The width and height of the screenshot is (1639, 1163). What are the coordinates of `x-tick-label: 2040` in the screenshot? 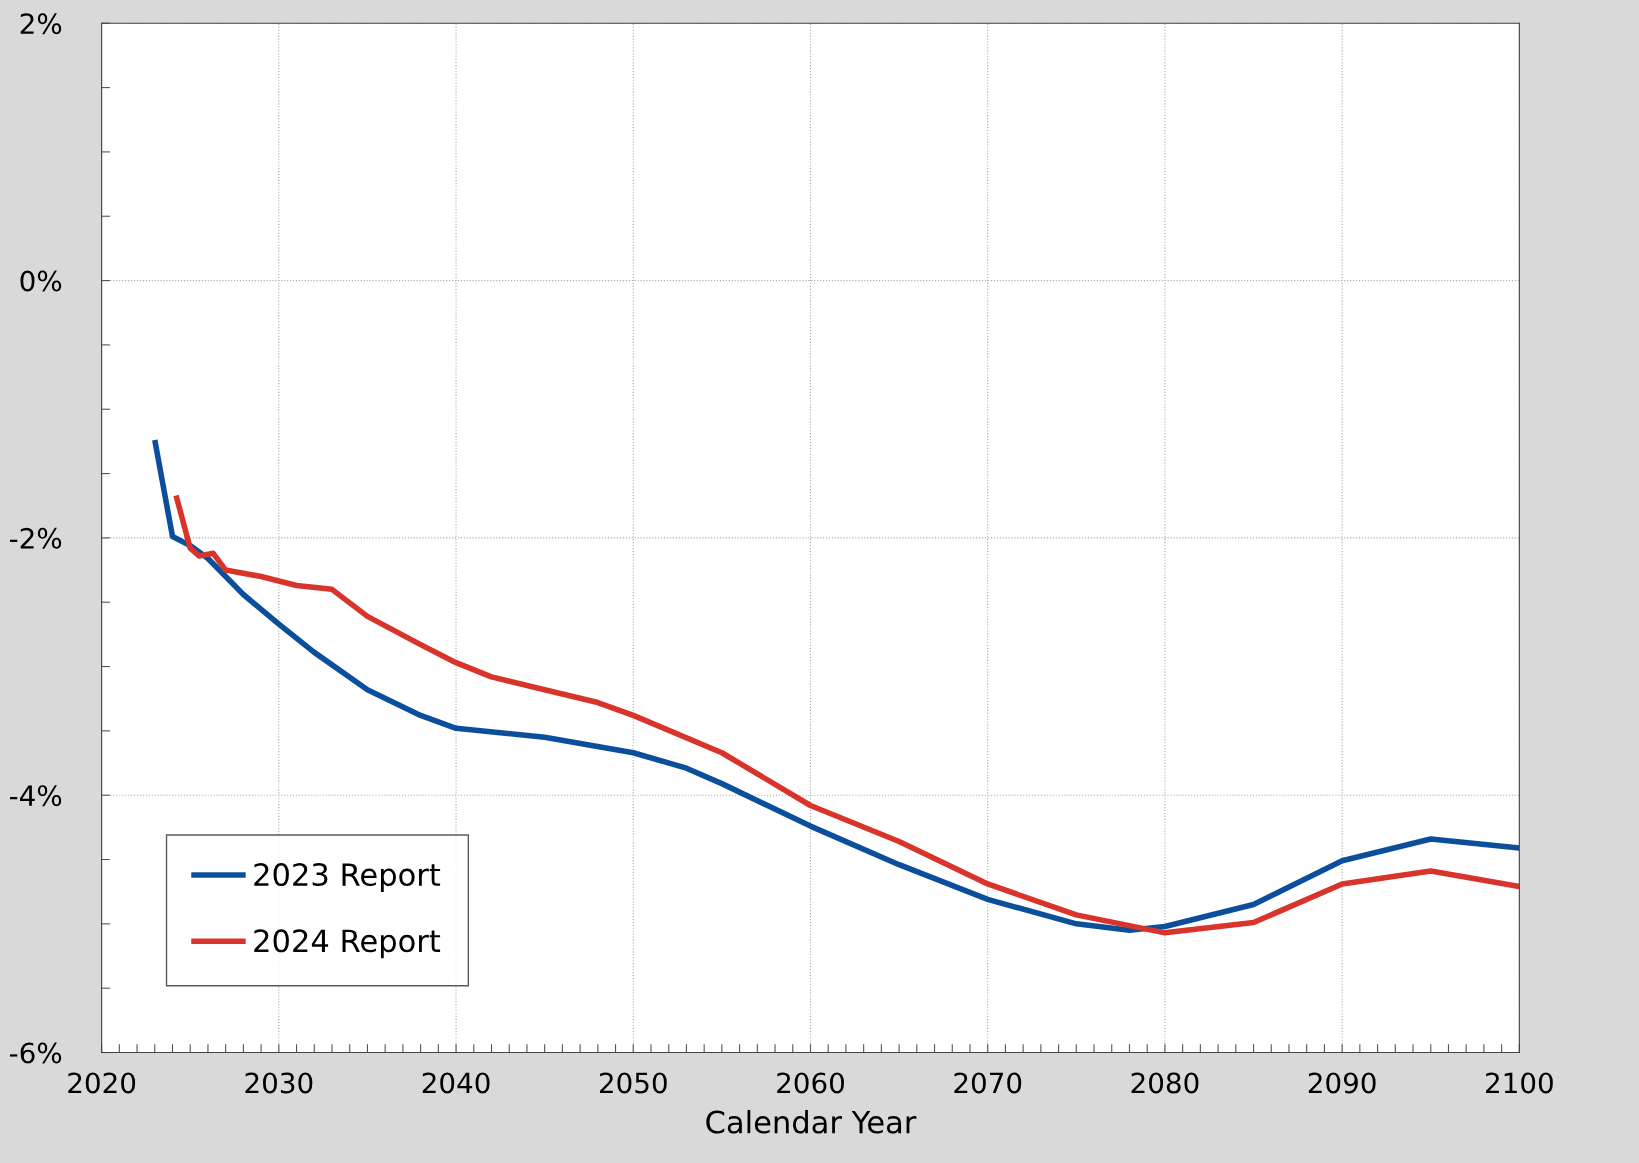 It's located at (456, 1083).